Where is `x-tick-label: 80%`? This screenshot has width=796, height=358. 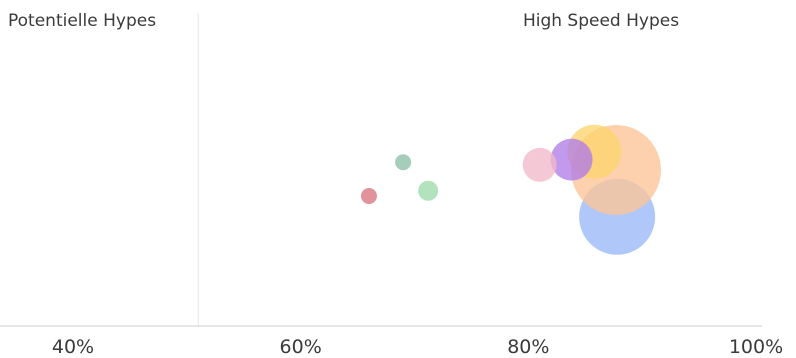 x-tick-label: 80% is located at coordinates (528, 347).